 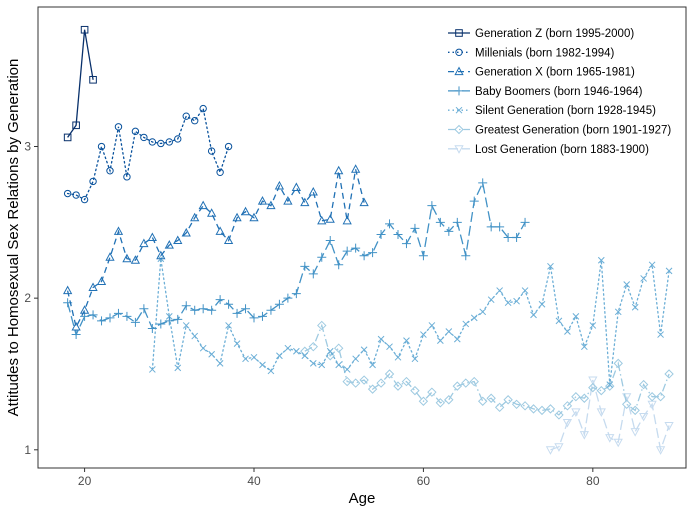 I want to click on series-3-line, so click(x=215, y=249).